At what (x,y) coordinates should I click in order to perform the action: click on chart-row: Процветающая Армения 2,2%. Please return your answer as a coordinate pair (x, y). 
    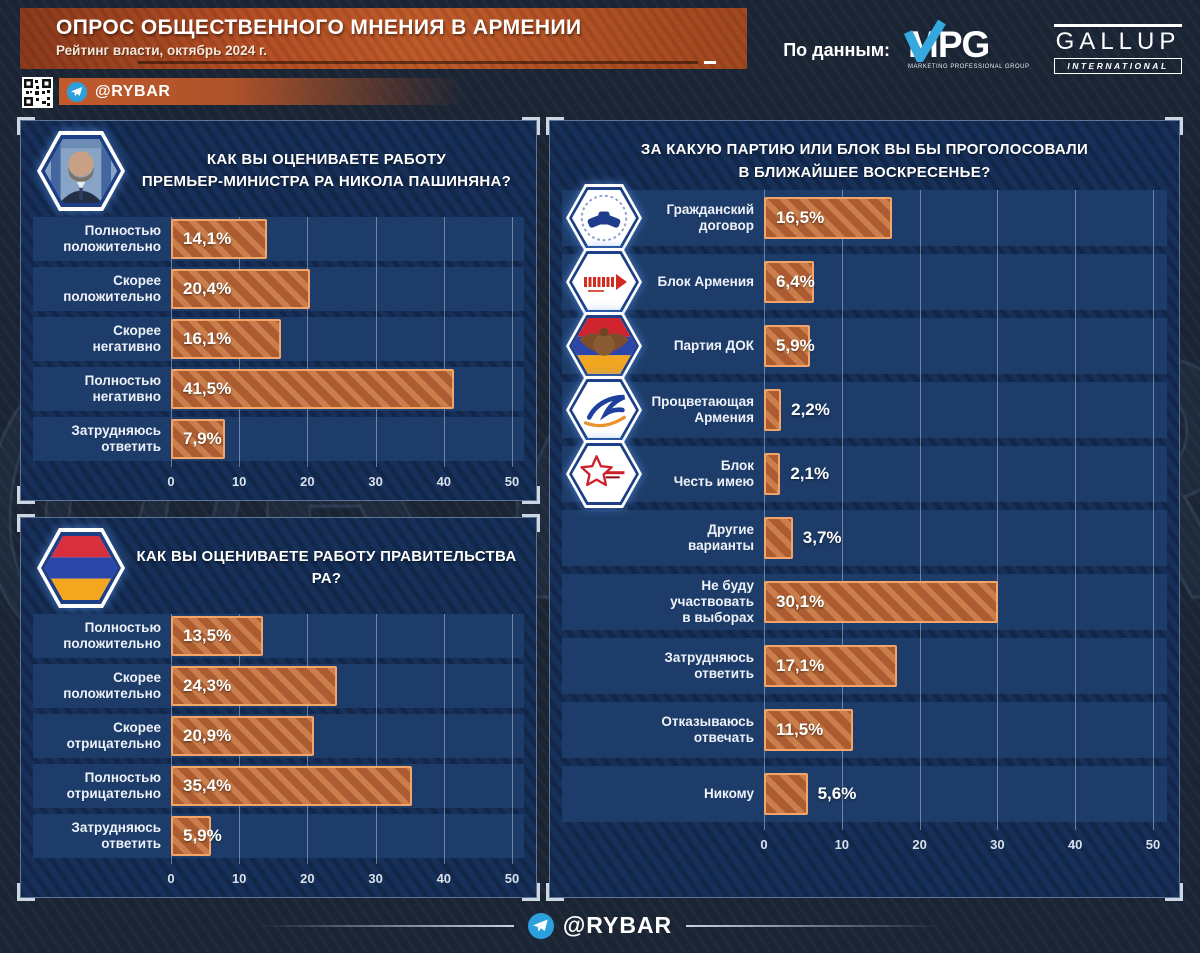
    Looking at the image, I should click on (864, 410).